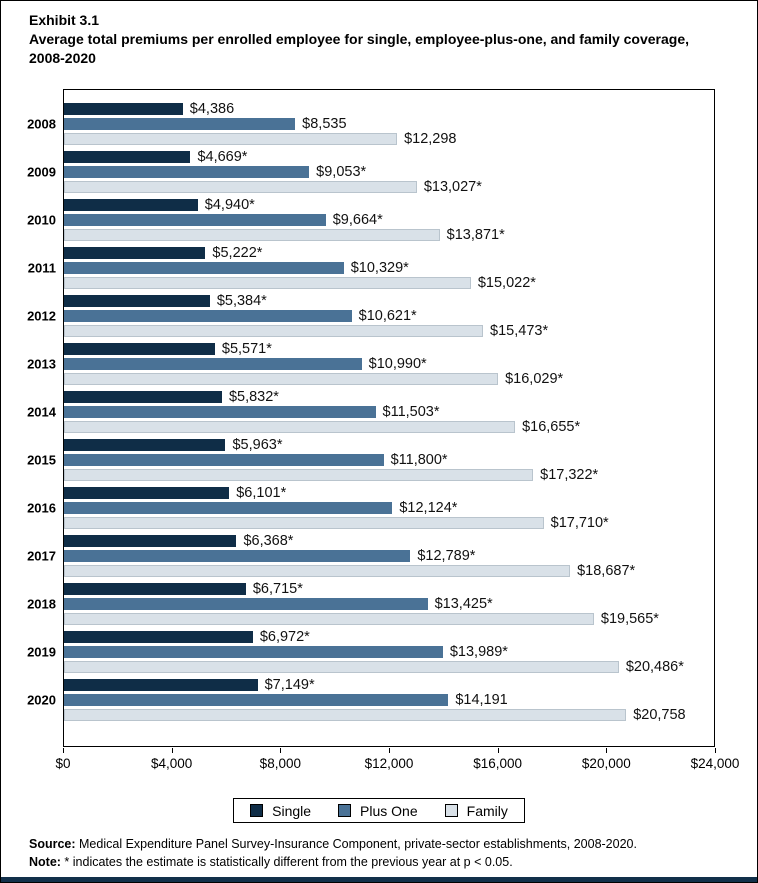 The image size is (758, 883). What do you see at coordinates (222, 157) in the screenshot?
I see `bar-value-label: $4,669*` at bounding box center [222, 157].